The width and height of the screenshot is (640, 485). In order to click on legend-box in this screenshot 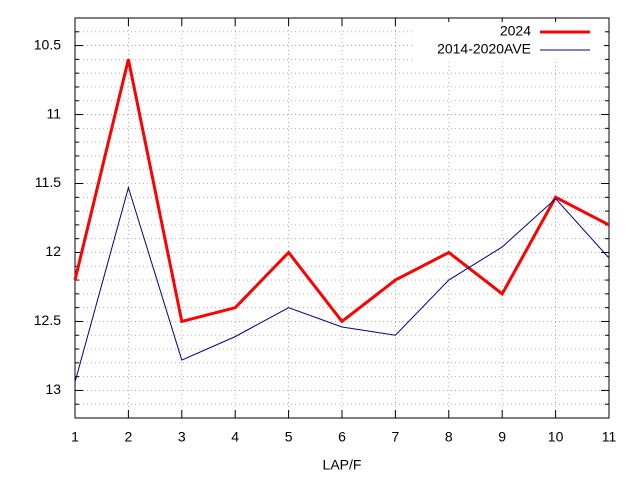, I will do `click(509, 42)`.